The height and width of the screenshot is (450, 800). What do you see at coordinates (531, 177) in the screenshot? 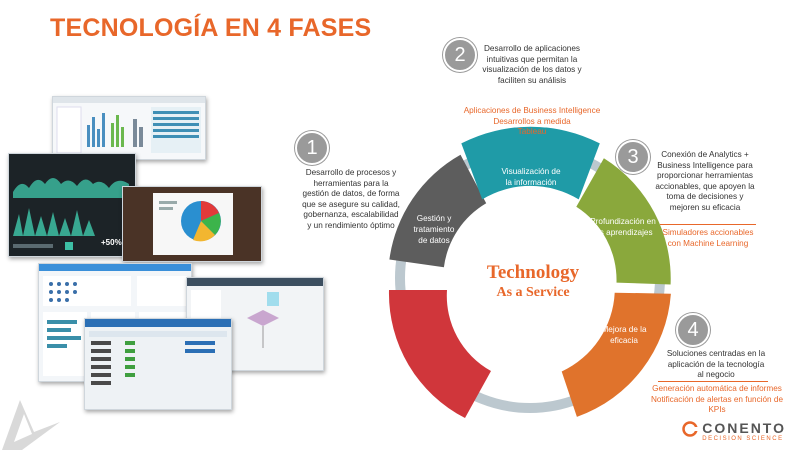
I see `wedge-label-visualizacion: Visualización de la información` at bounding box center [531, 177].